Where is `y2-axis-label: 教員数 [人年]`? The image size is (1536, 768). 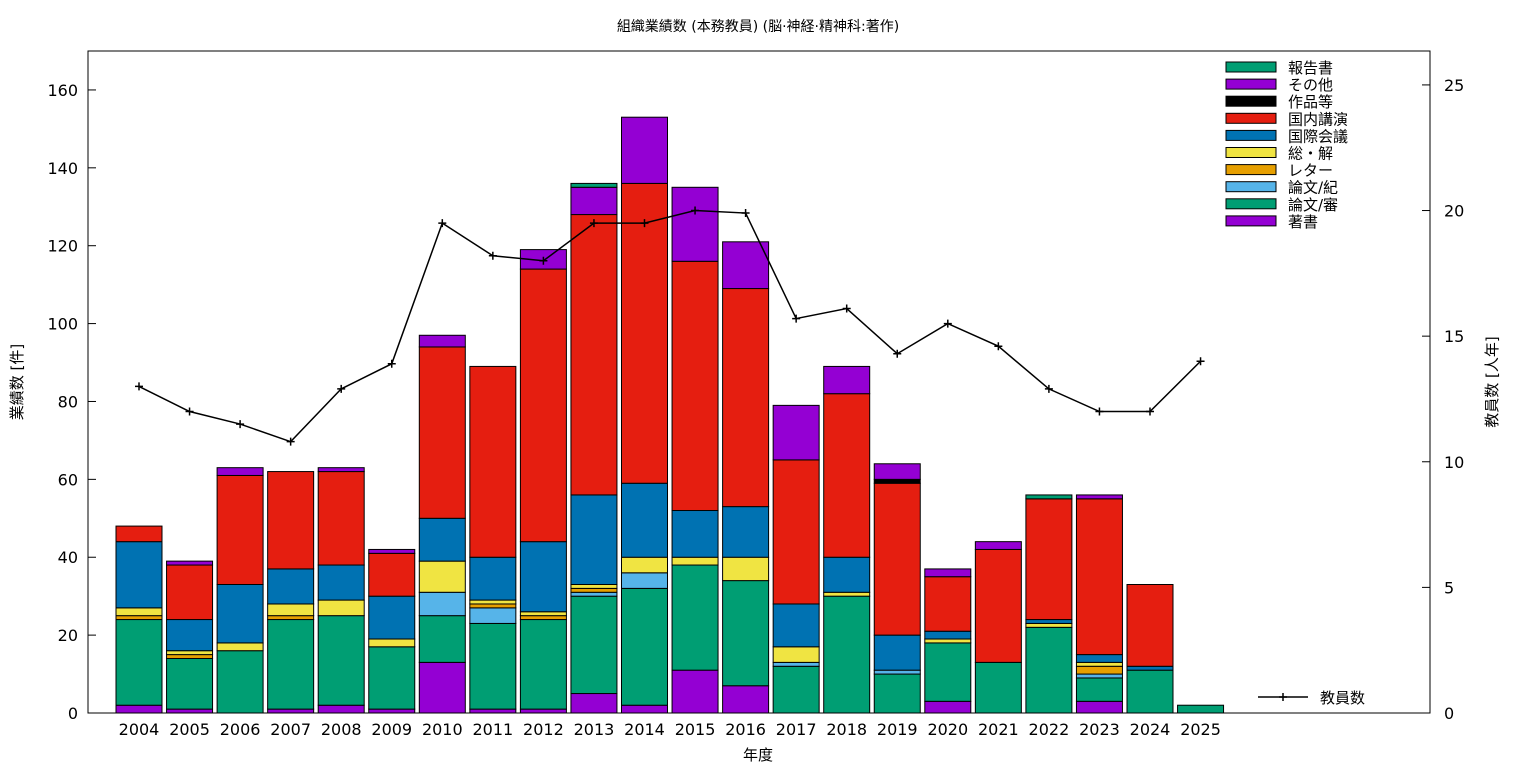 y2-axis-label: 教員数 [人年] is located at coordinates (1492, 381).